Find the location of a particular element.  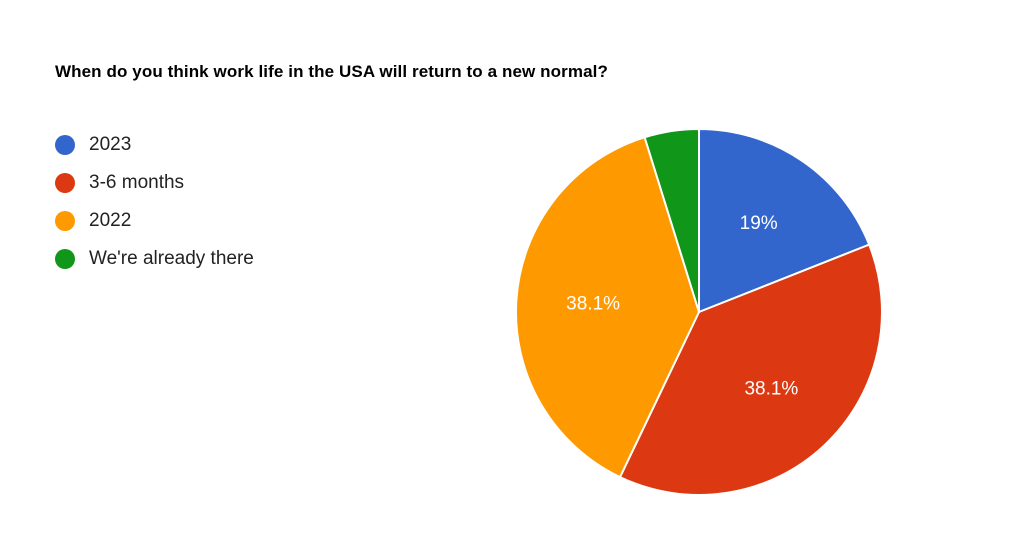

legend-item-label: 3-6 months is located at coordinates (137, 182).